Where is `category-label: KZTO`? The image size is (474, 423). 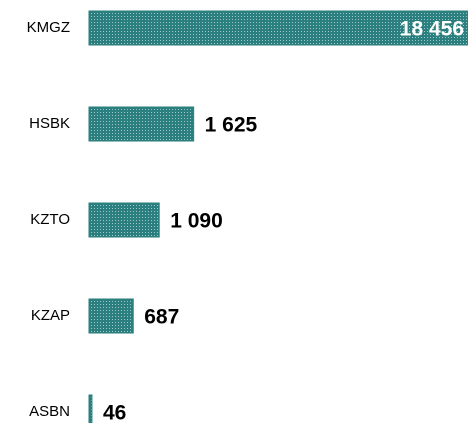
category-label: KZTO is located at coordinates (50, 219).